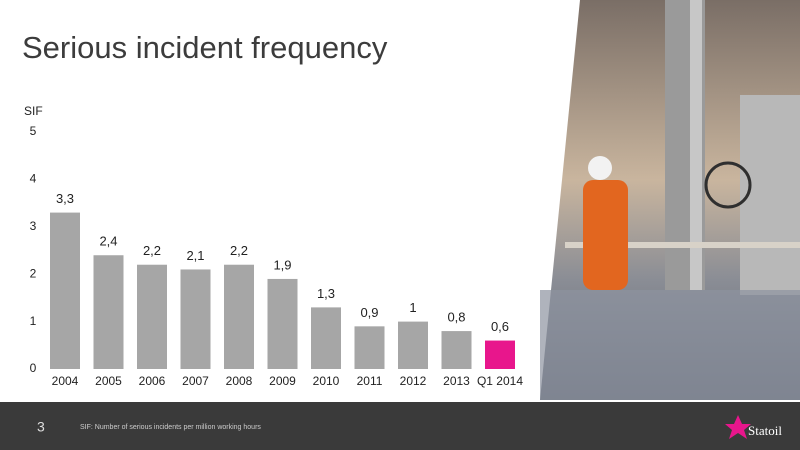  I want to click on x-tick-label: 2005, so click(108, 381).